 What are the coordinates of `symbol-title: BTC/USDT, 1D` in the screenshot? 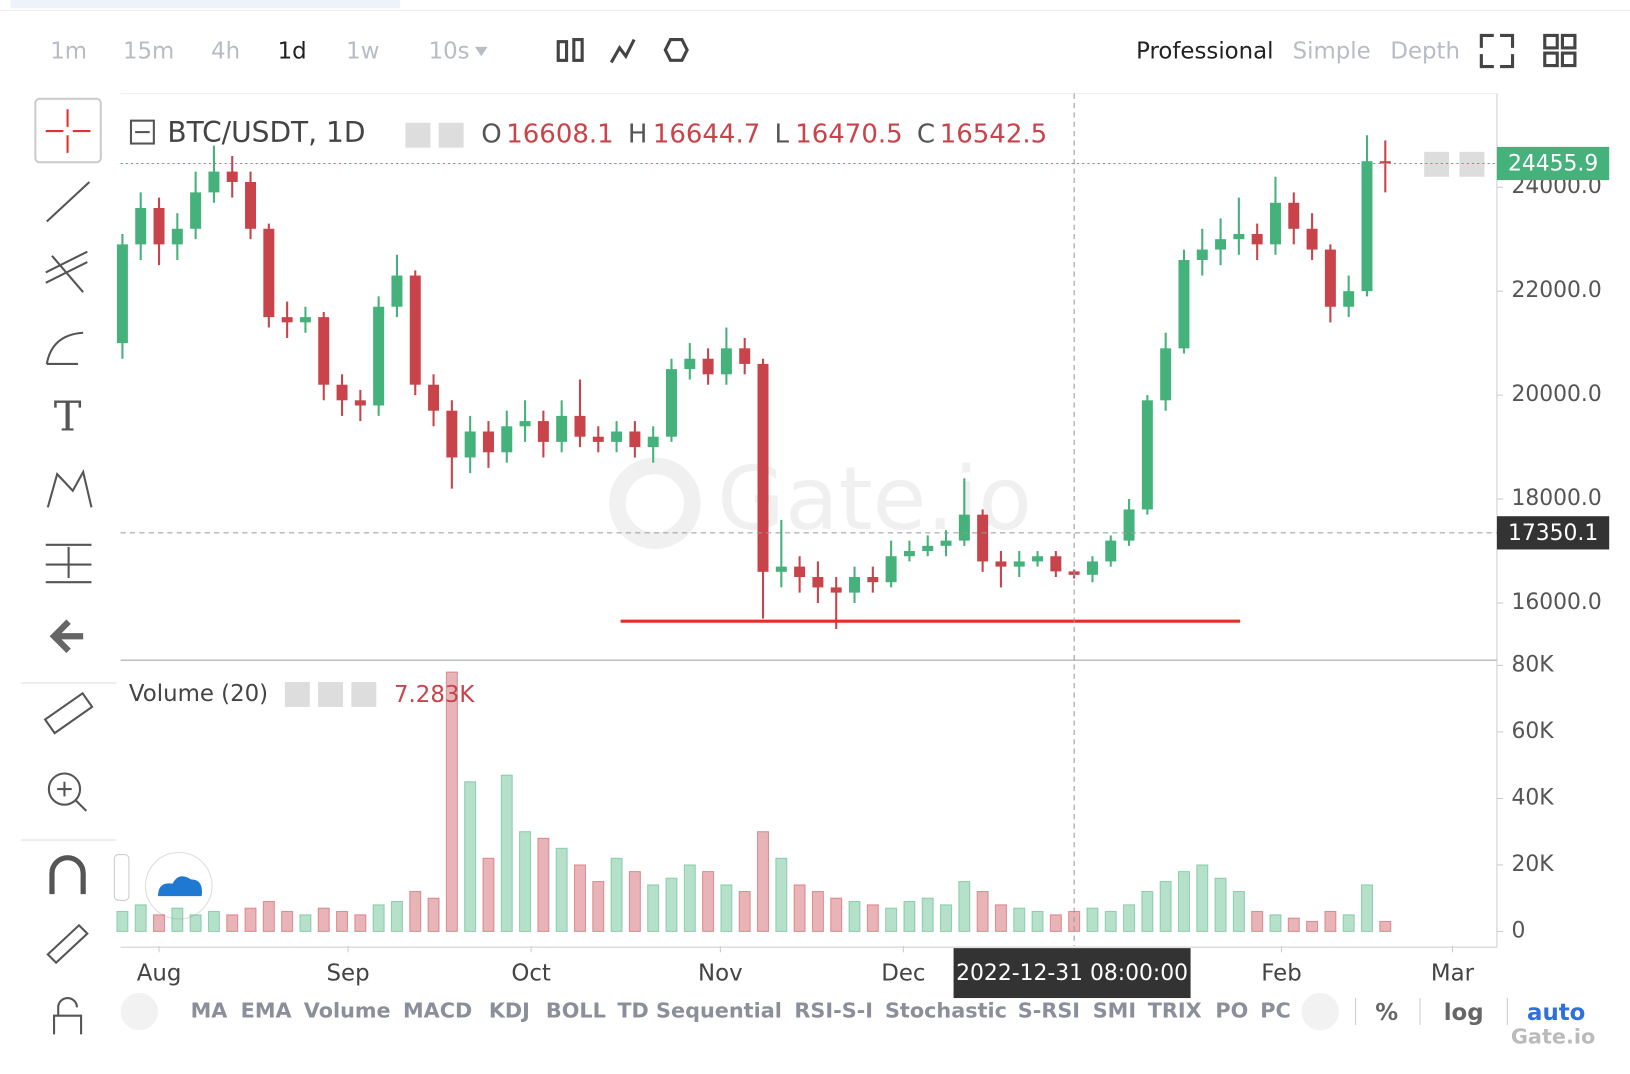 It's located at (266, 132).